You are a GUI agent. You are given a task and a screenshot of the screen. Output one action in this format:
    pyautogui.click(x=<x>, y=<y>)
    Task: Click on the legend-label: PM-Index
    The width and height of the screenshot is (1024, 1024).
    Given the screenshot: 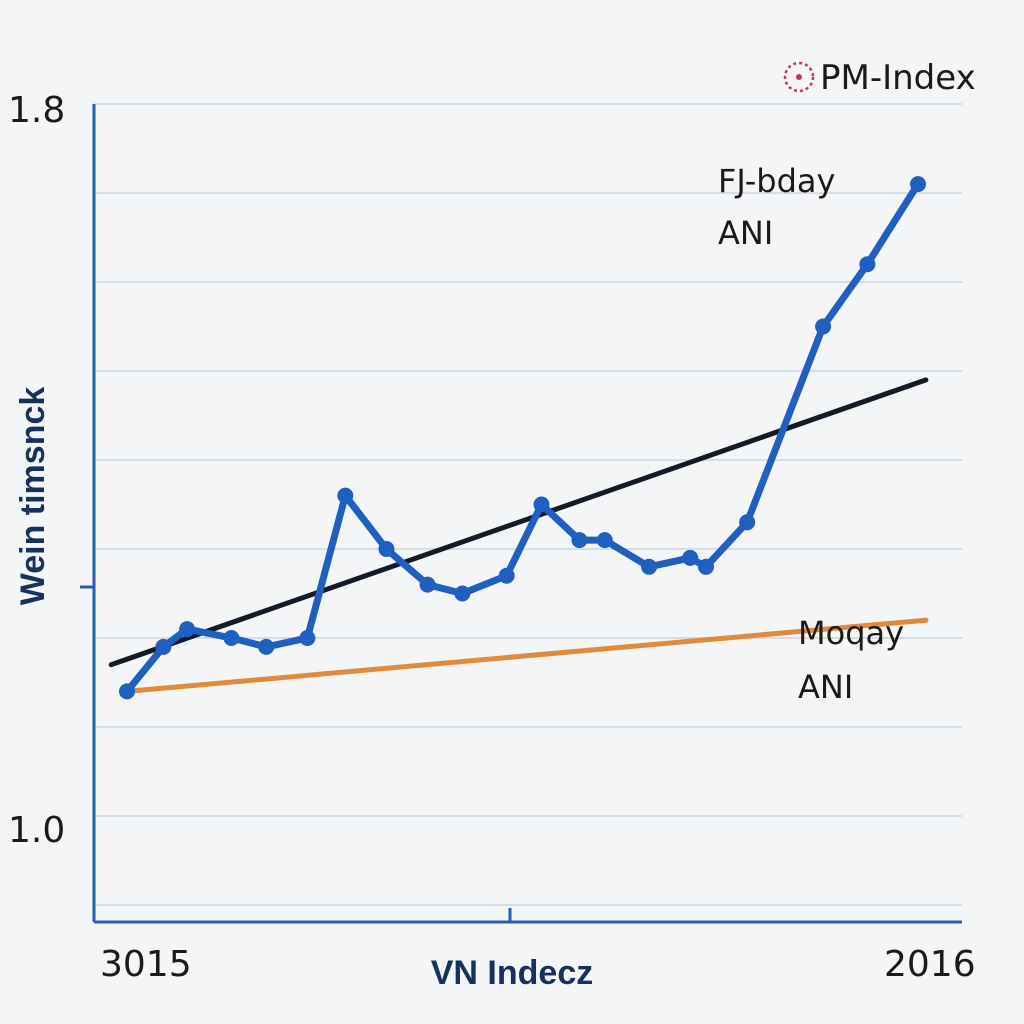 What is the action you would take?
    pyautogui.click(x=898, y=78)
    